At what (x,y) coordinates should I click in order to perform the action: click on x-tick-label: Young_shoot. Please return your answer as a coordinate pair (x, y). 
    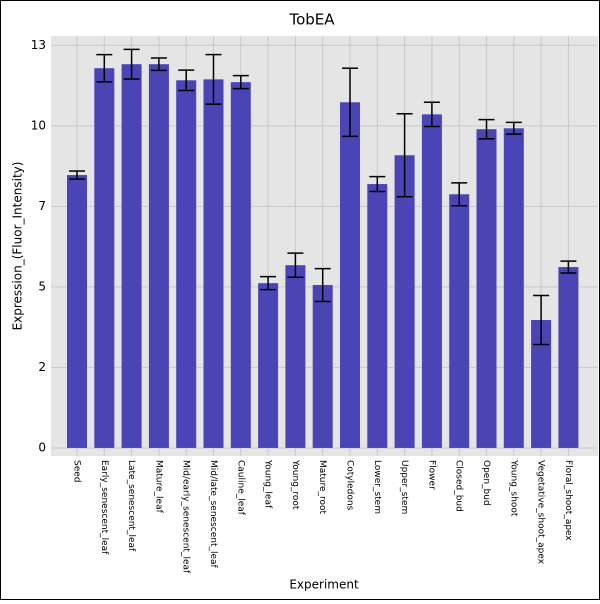
    Looking at the image, I should click on (513, 488).